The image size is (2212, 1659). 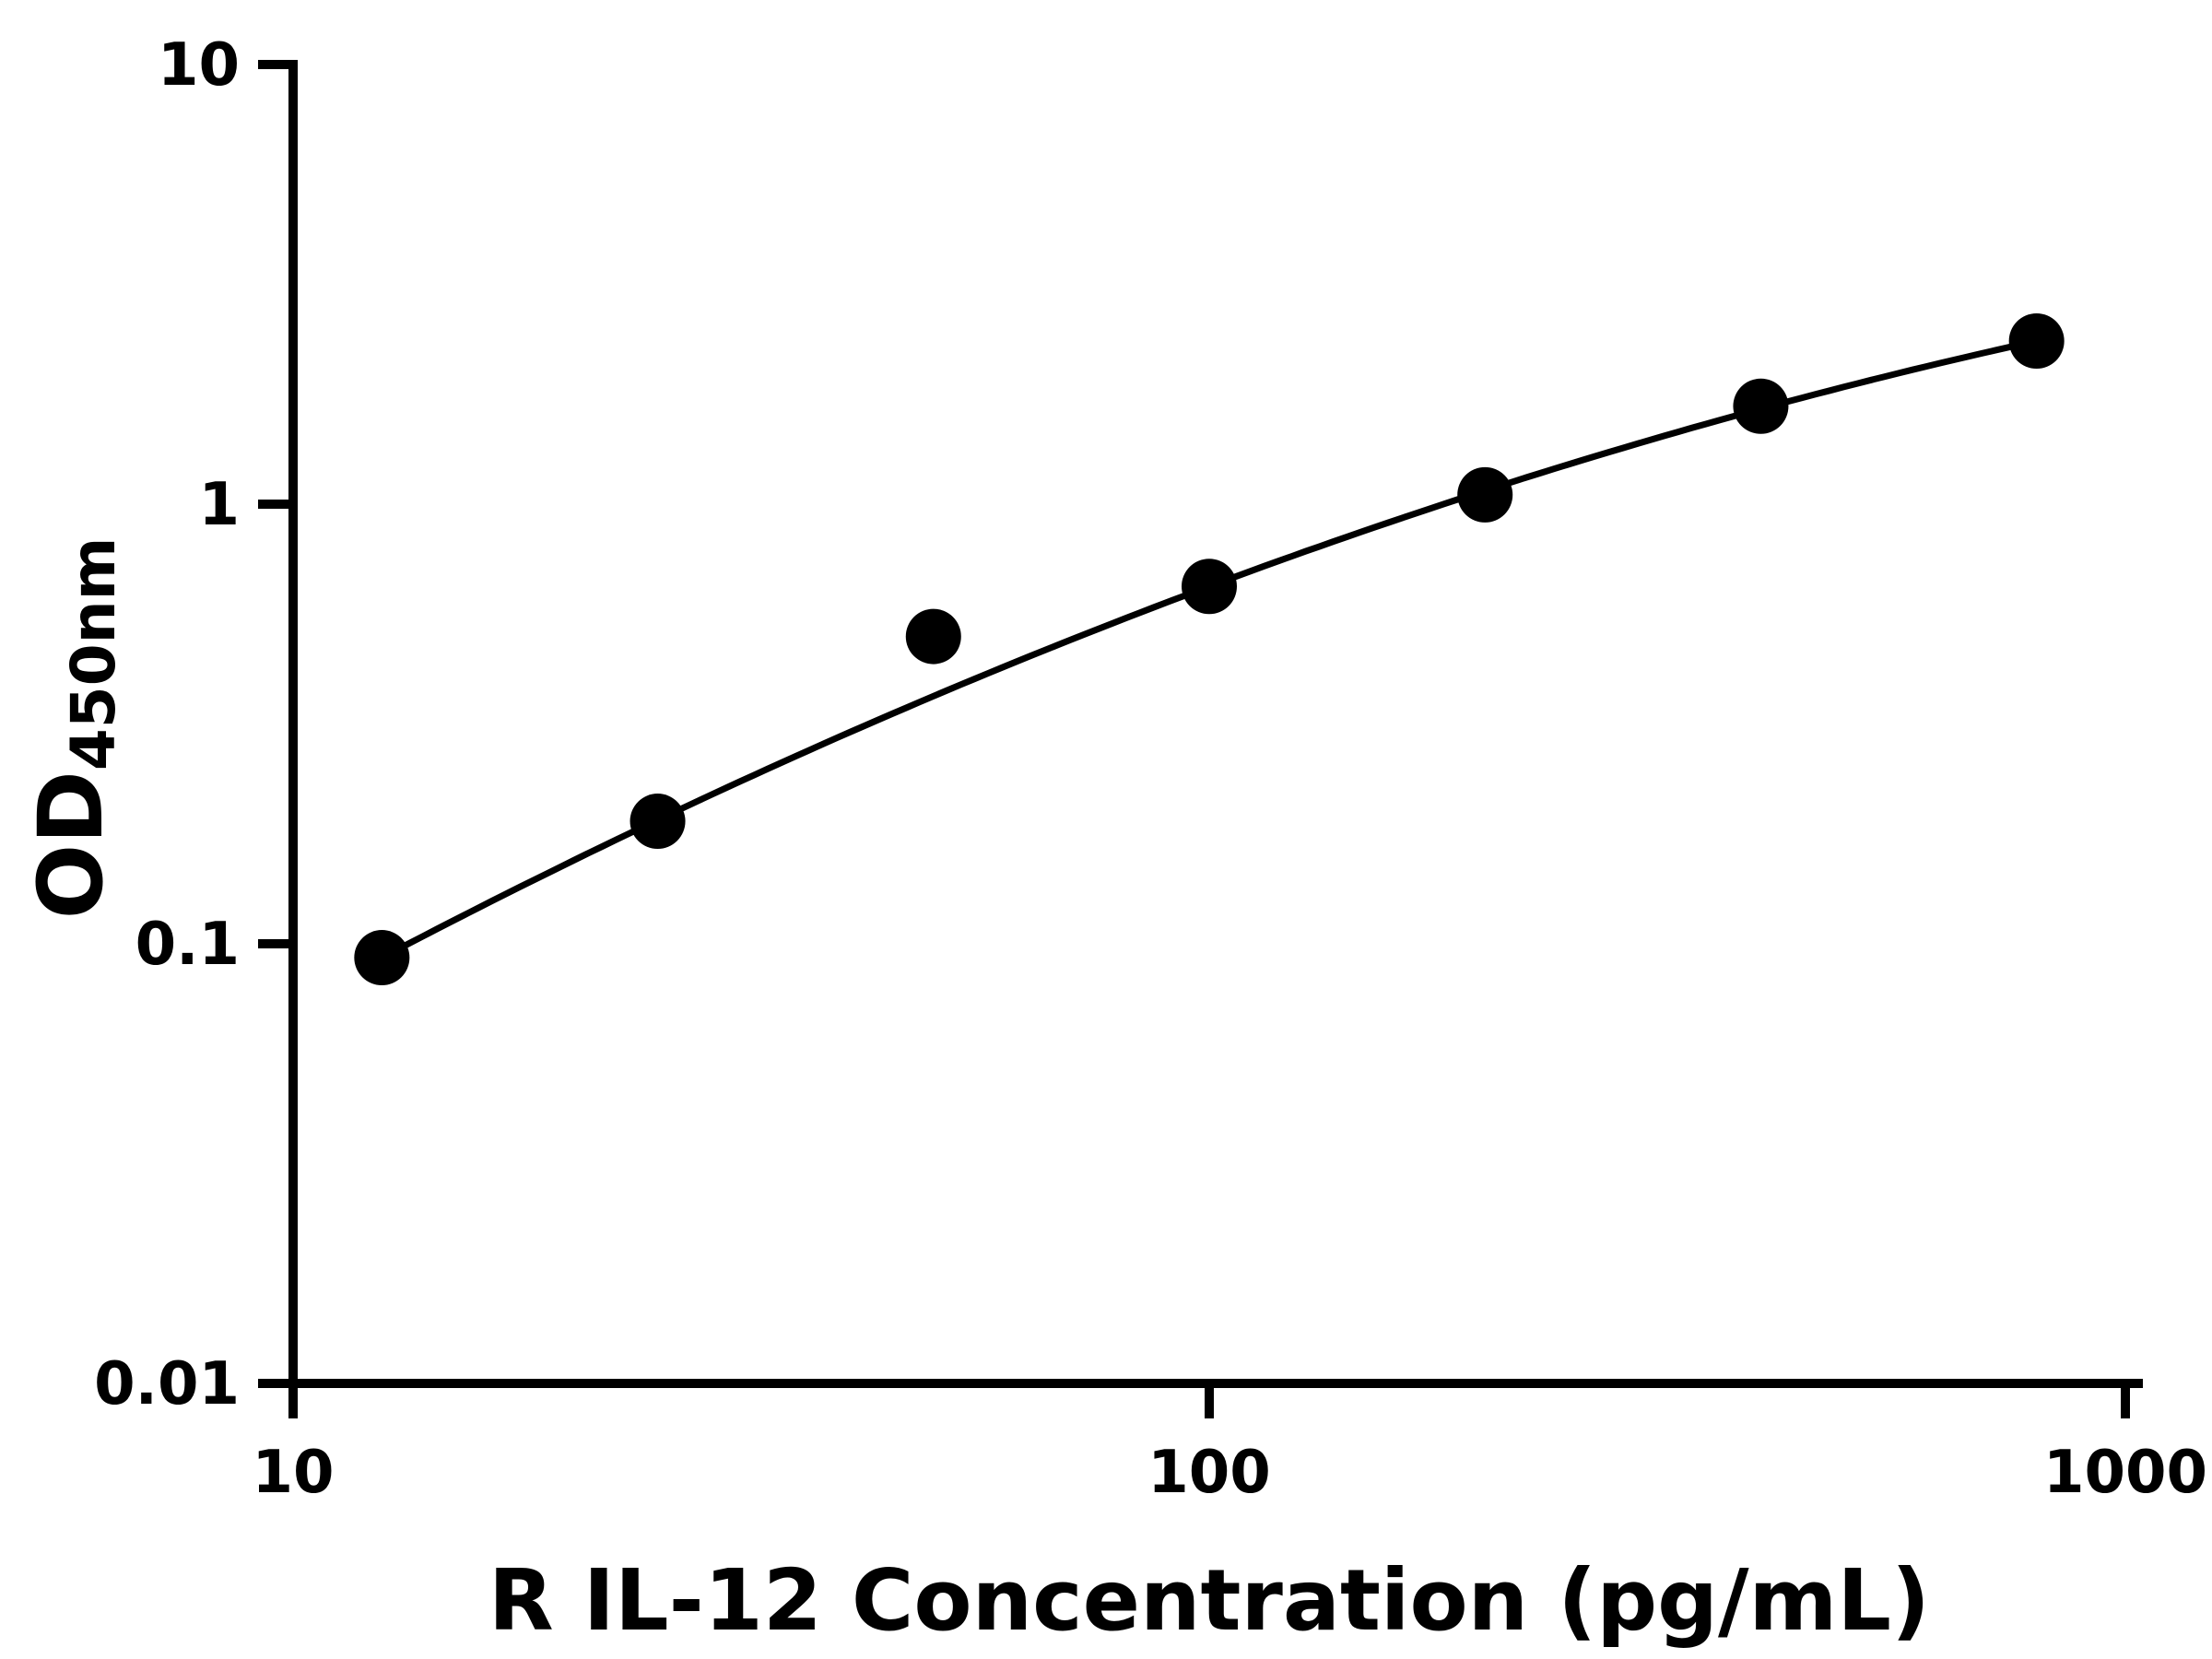 I want to click on y-tick-label: 0.1, so click(x=187, y=945).